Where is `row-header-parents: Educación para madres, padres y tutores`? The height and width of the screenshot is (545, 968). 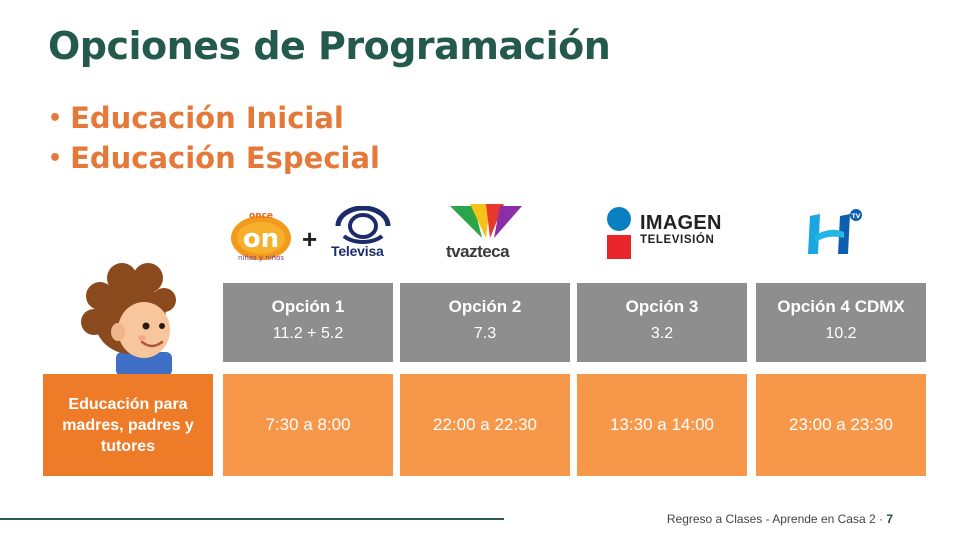
row-header-parents: Educación para madres, padres y tutores is located at coordinates (128, 425).